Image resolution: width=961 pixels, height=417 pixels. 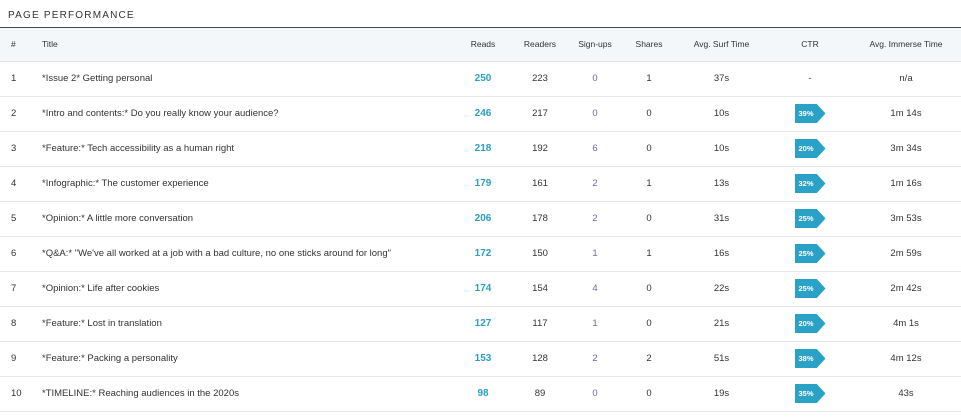 What do you see at coordinates (595, 149) in the screenshot?
I see `row-signups: 6` at bounding box center [595, 149].